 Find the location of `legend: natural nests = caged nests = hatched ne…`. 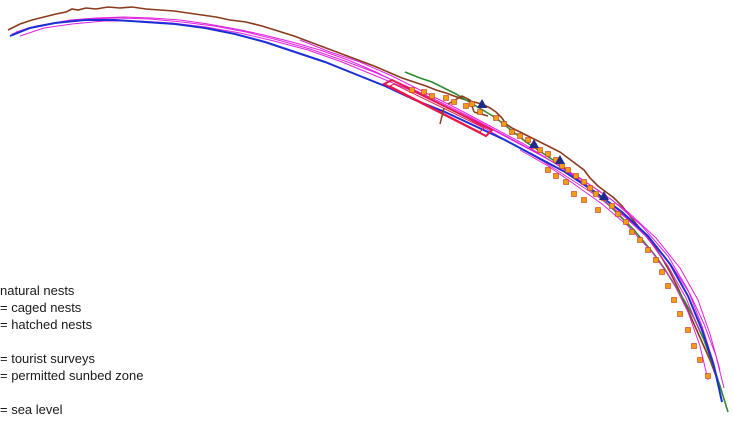

legend: natural nests = caged nests = hatched ne… is located at coordinates (71, 350).